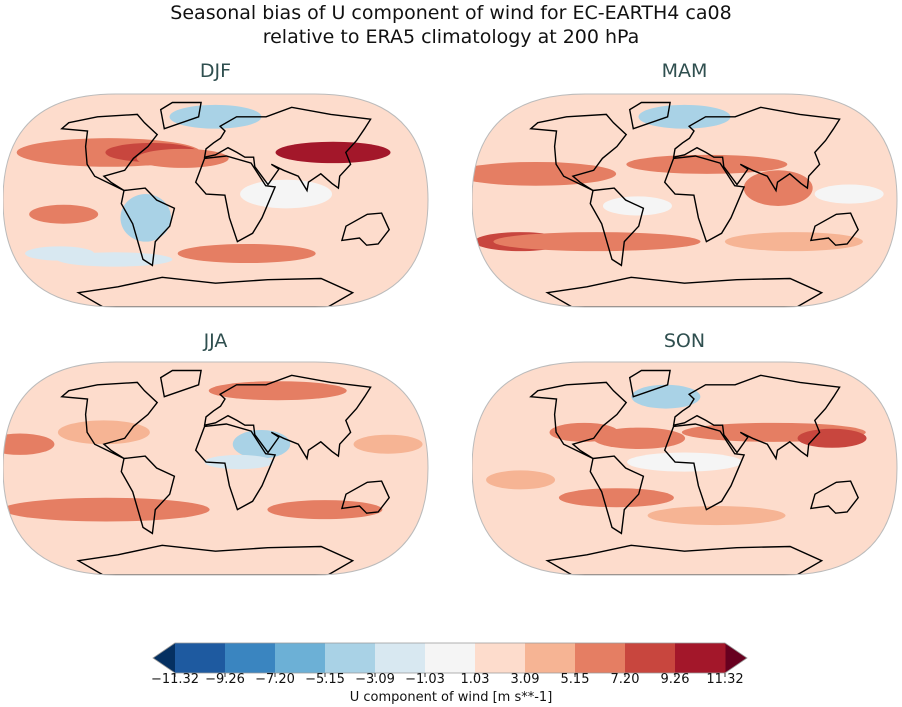 The height and width of the screenshot is (707, 902). I want to click on colorbar-tick-label: −11.32, so click(175, 679).